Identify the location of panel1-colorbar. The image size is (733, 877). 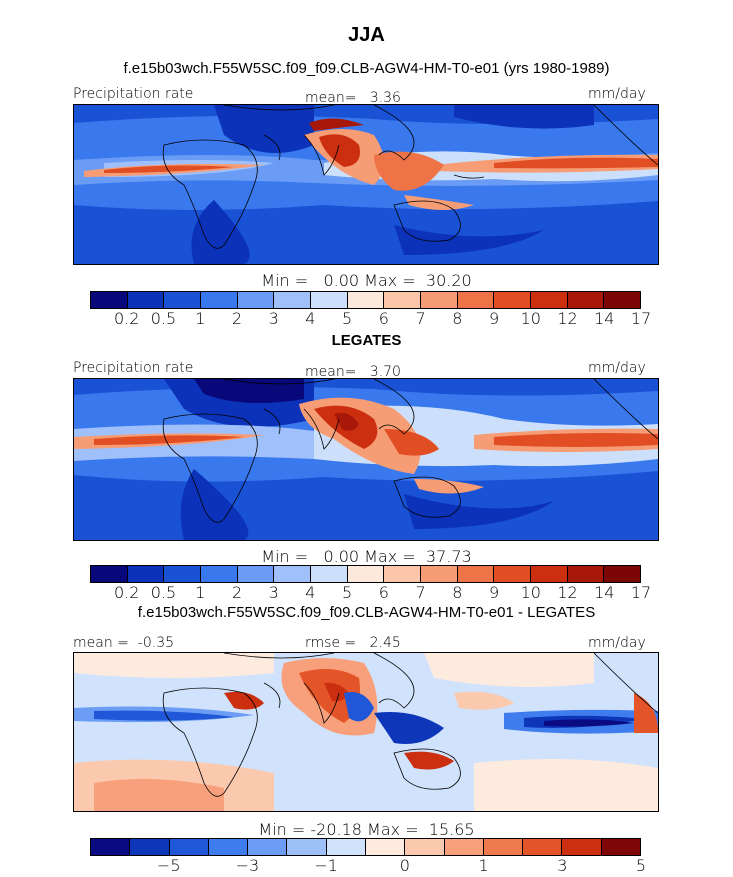
(365, 300).